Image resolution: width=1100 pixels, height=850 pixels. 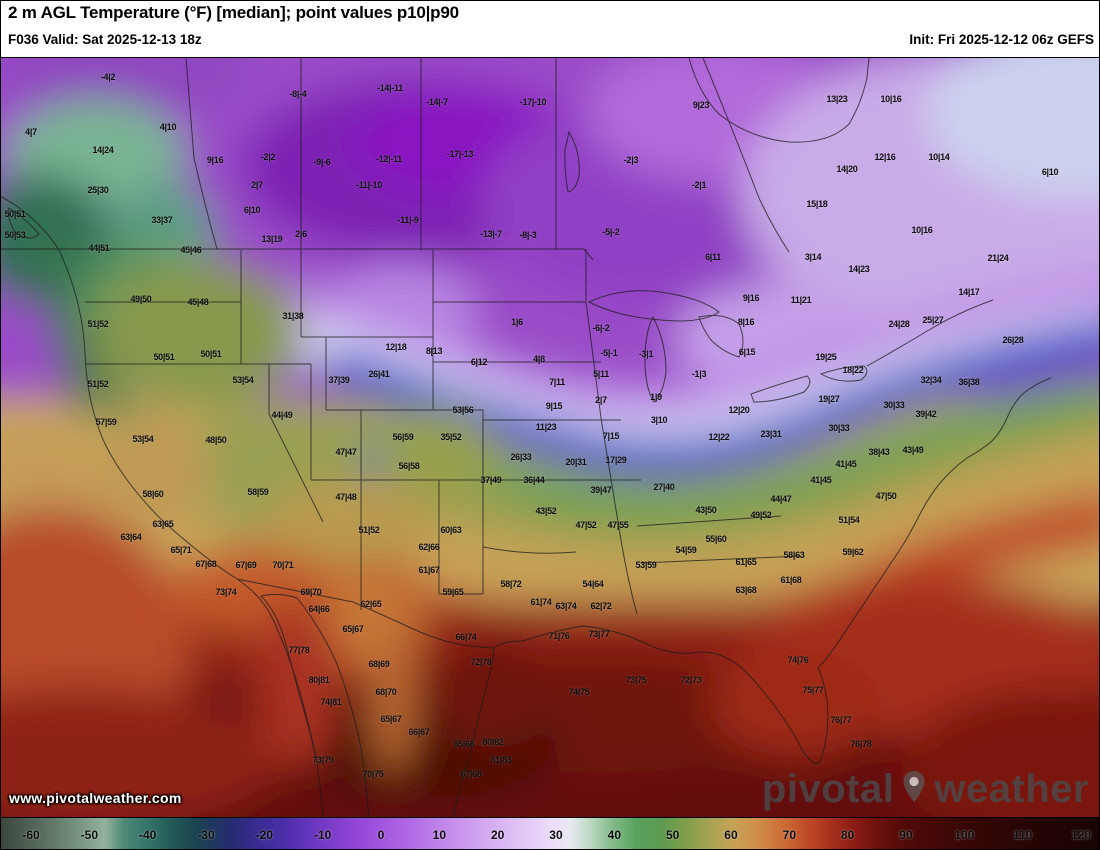 I want to click on point-value-label: 56|59, so click(x=403, y=437).